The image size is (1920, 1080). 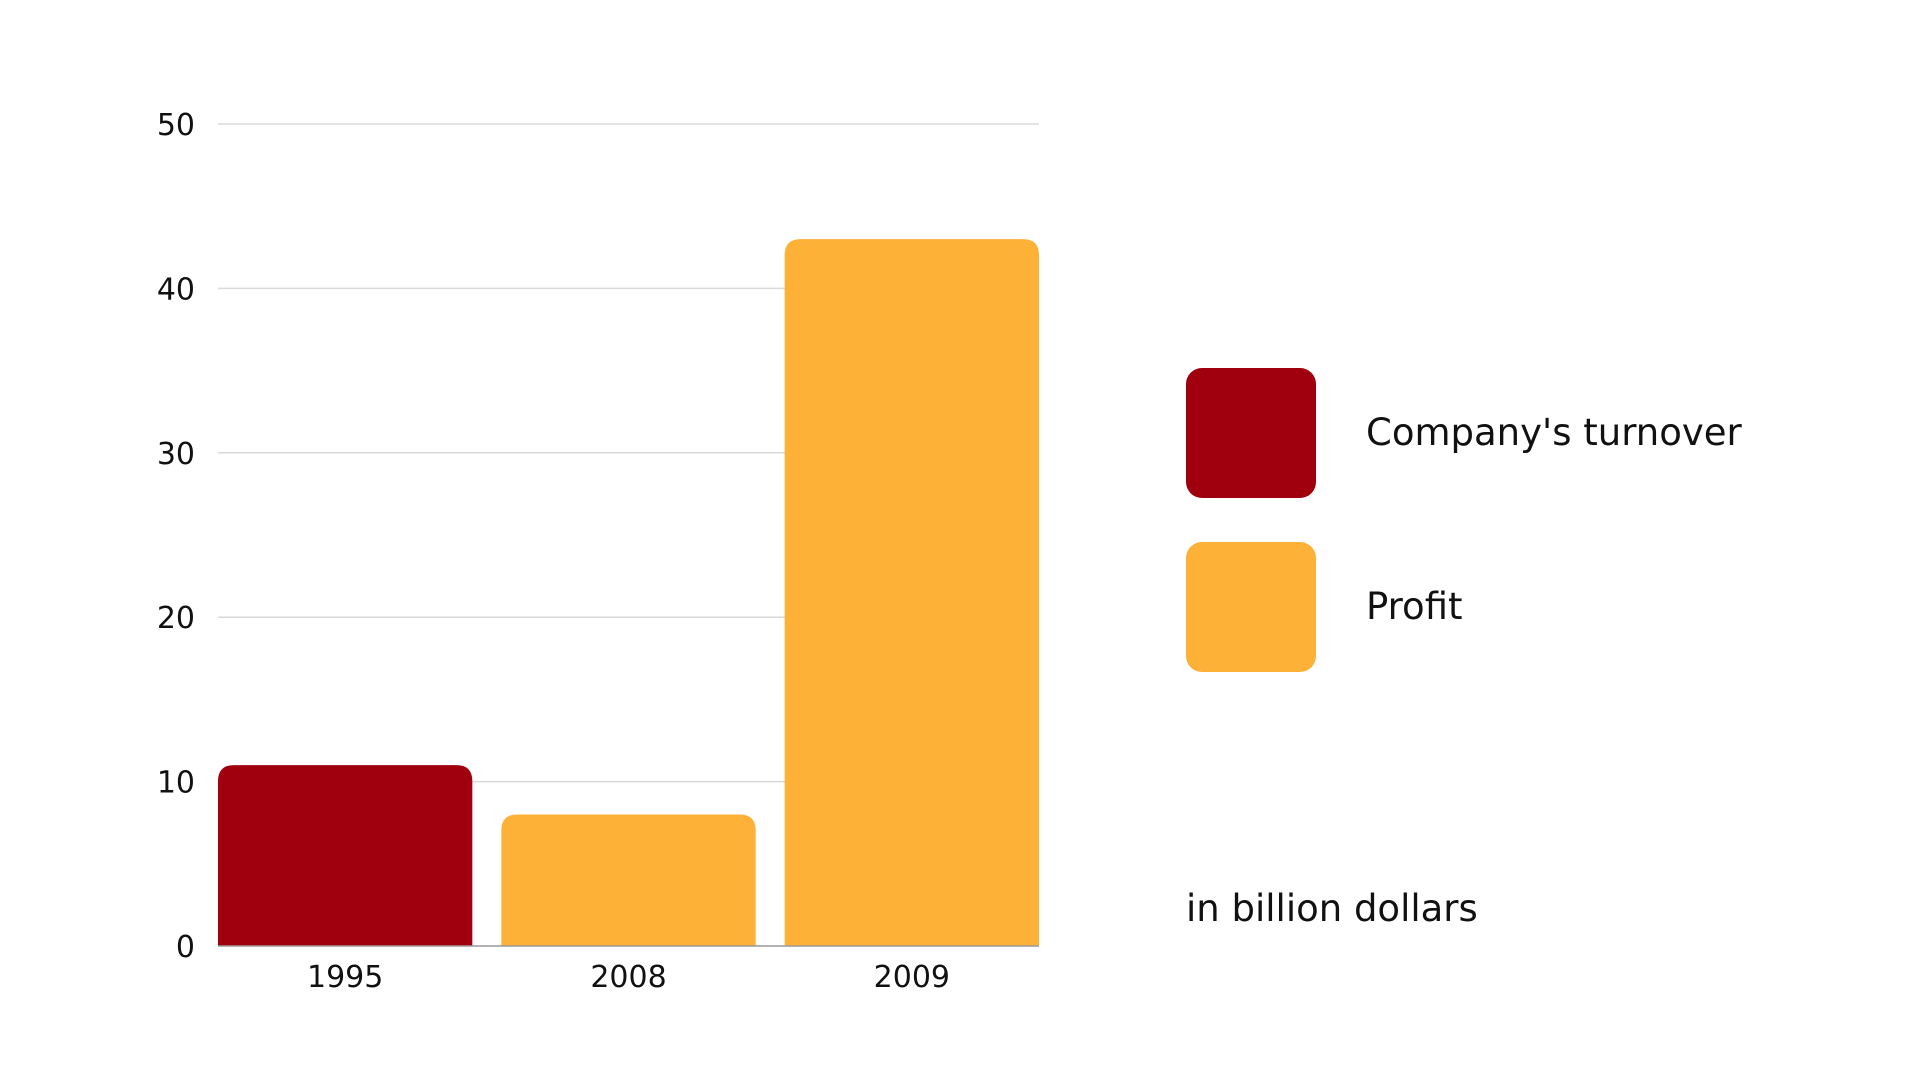 What do you see at coordinates (176, 783) in the screenshot?
I see `y-tick-label: 10` at bounding box center [176, 783].